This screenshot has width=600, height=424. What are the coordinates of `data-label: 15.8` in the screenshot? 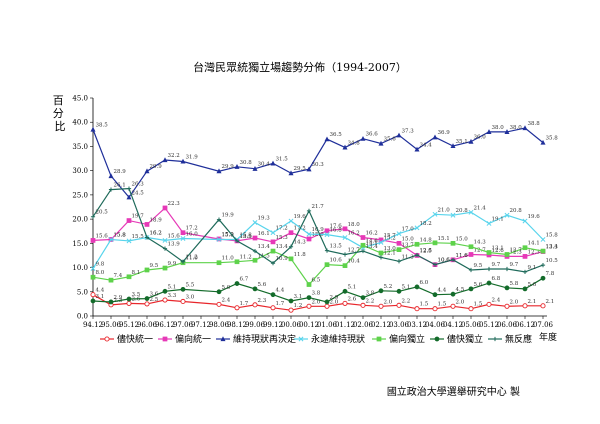 It's located at (120, 235).